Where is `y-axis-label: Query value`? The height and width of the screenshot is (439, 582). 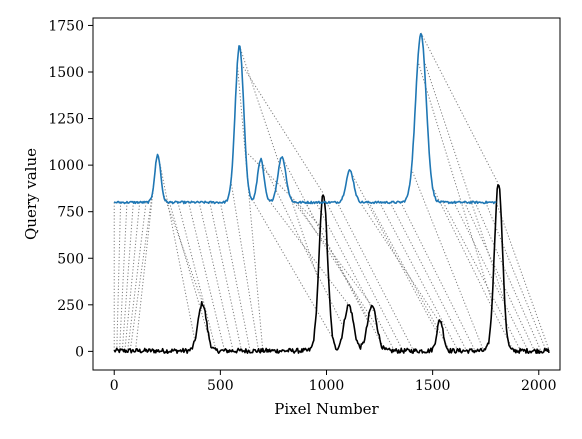 y-axis-label: Query value is located at coordinates (31, 194).